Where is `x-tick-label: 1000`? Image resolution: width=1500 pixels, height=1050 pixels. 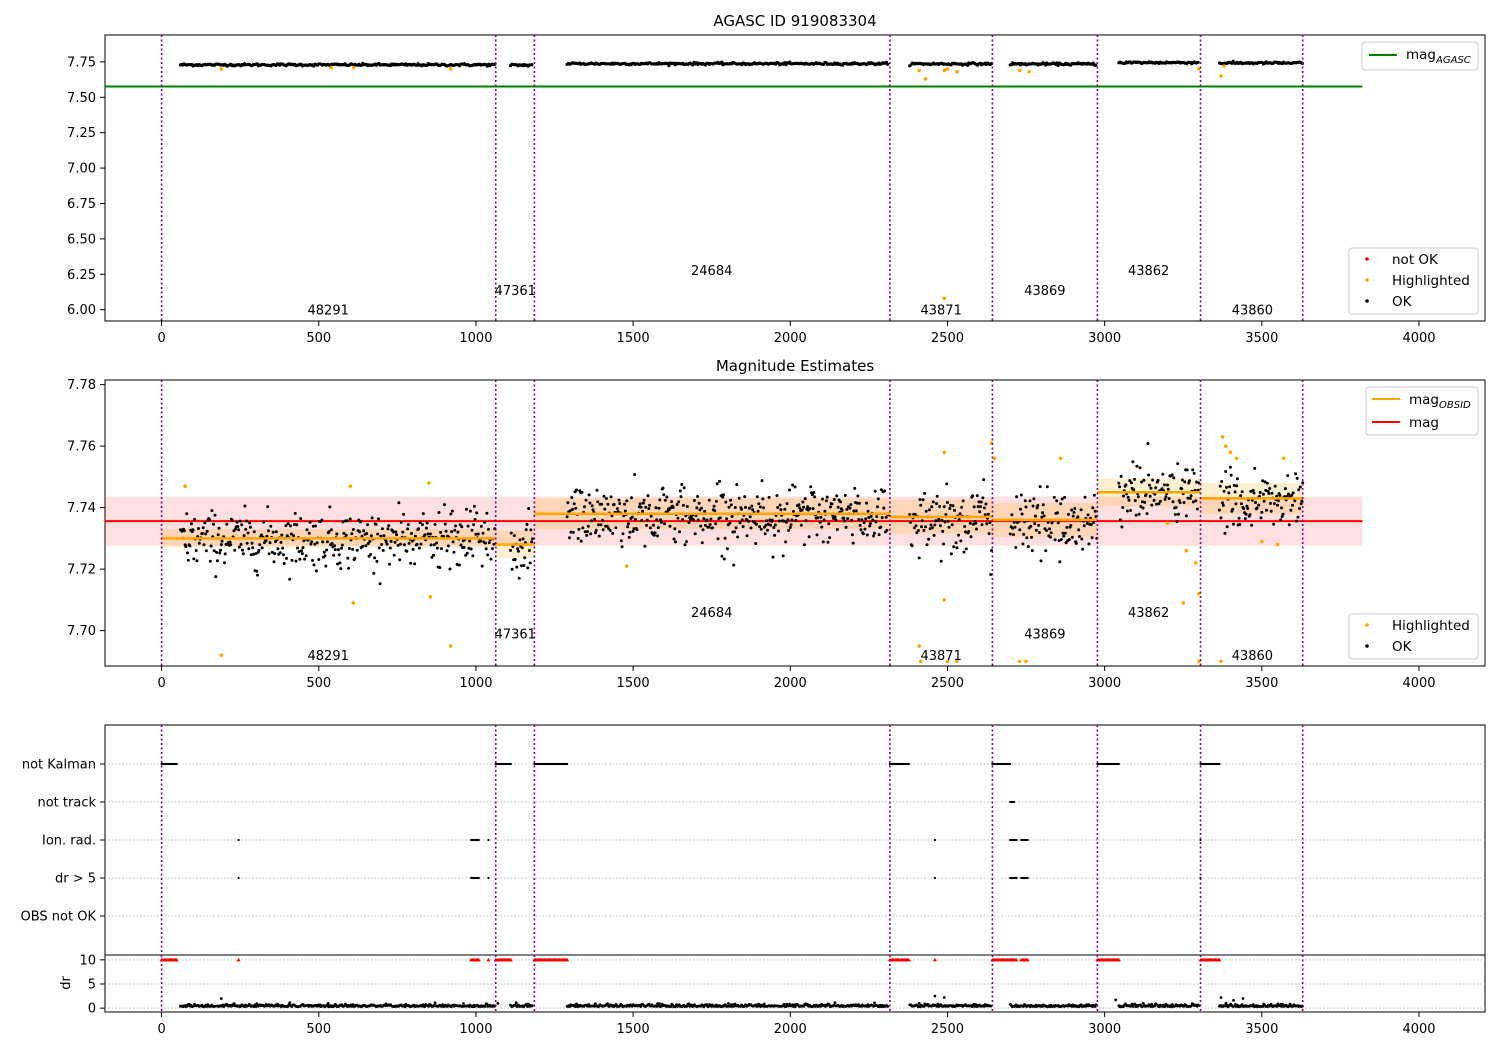
x-tick-label: 1000 is located at coordinates (475, 338).